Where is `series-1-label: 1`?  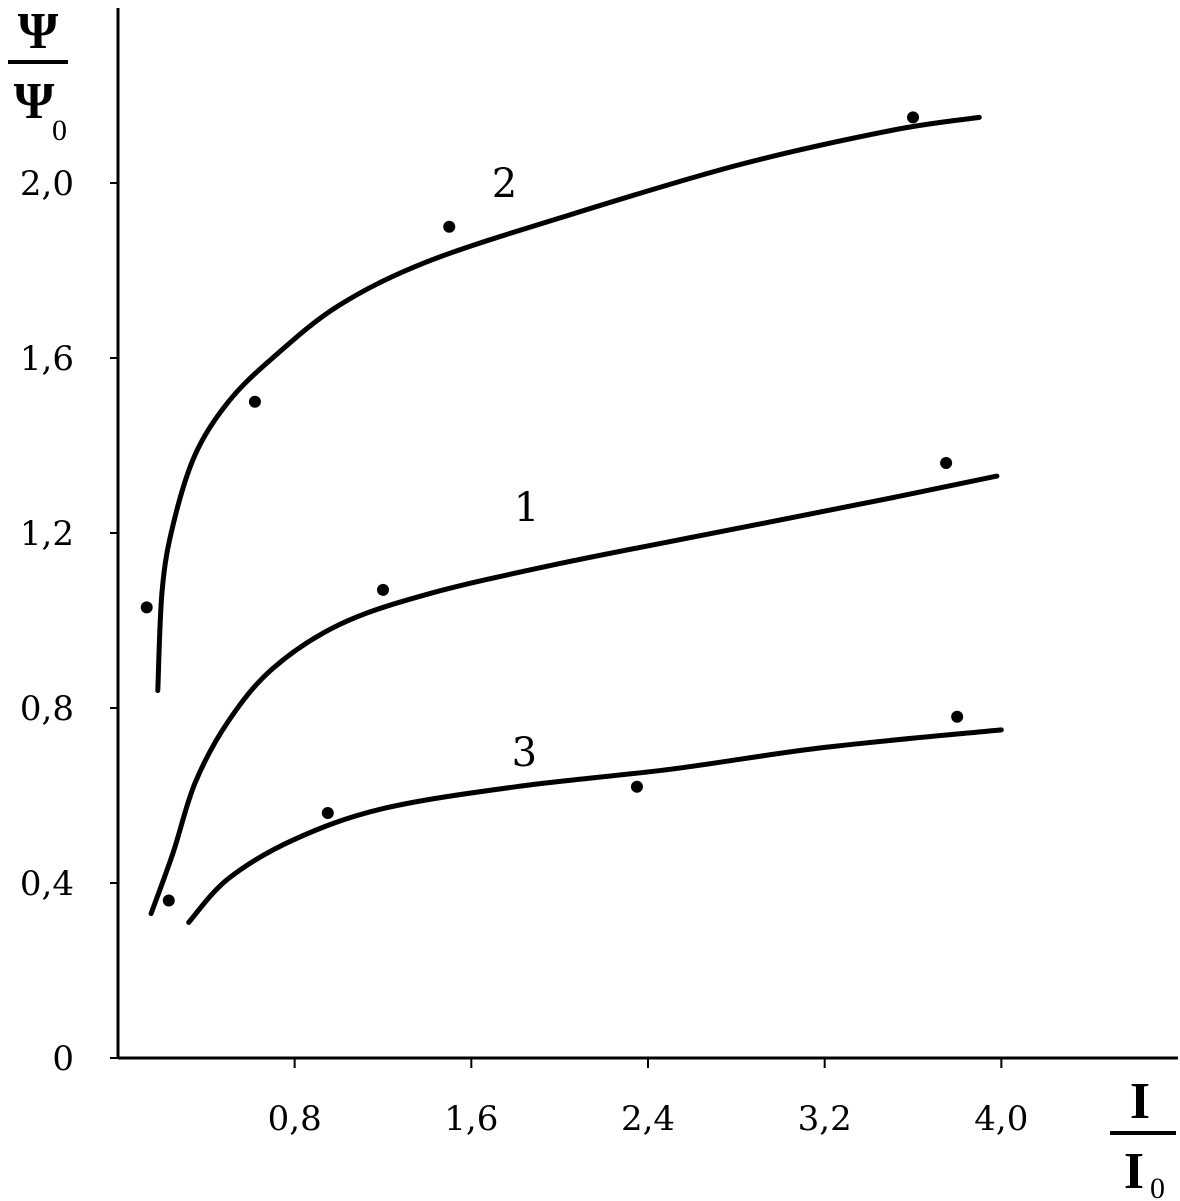 series-1-label: 1 is located at coordinates (526, 508).